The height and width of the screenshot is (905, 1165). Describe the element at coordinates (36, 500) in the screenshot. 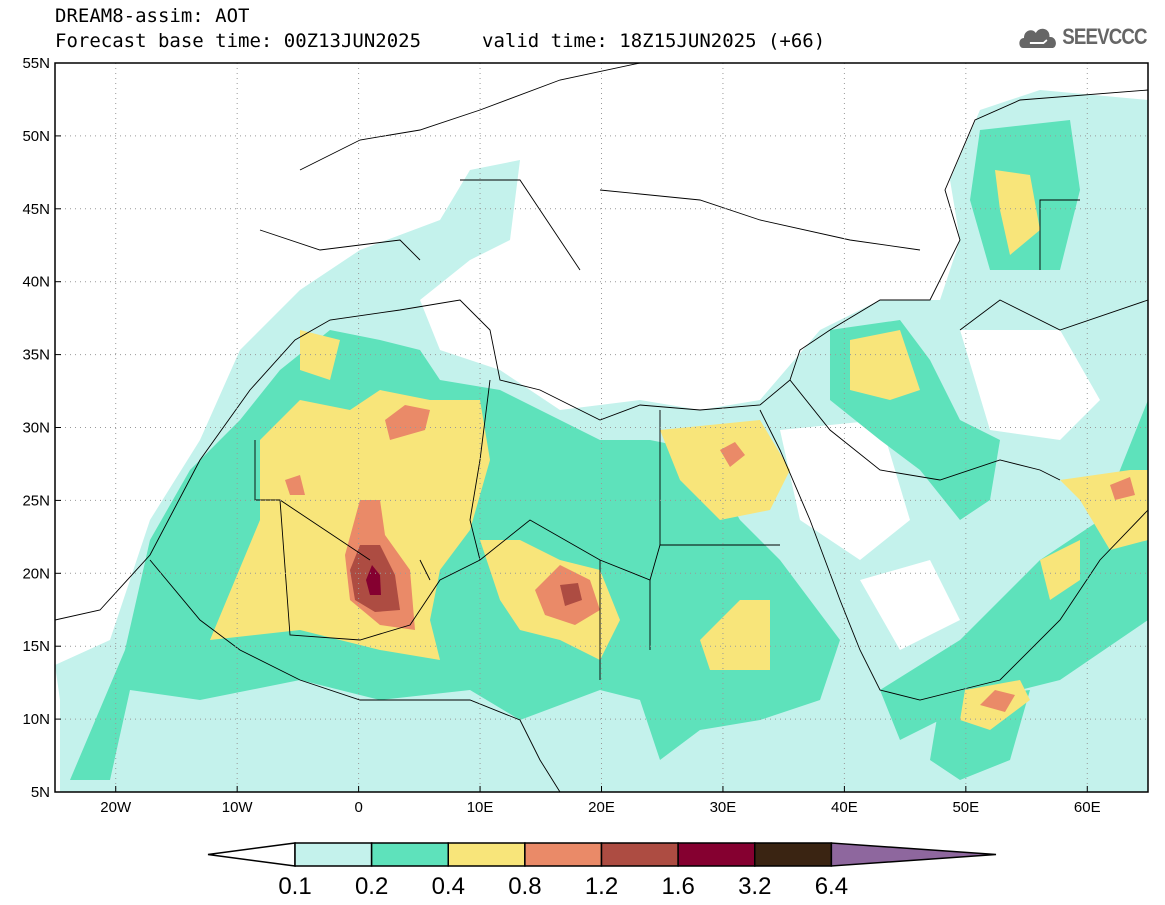

I see `lat-label: 25N` at that location.